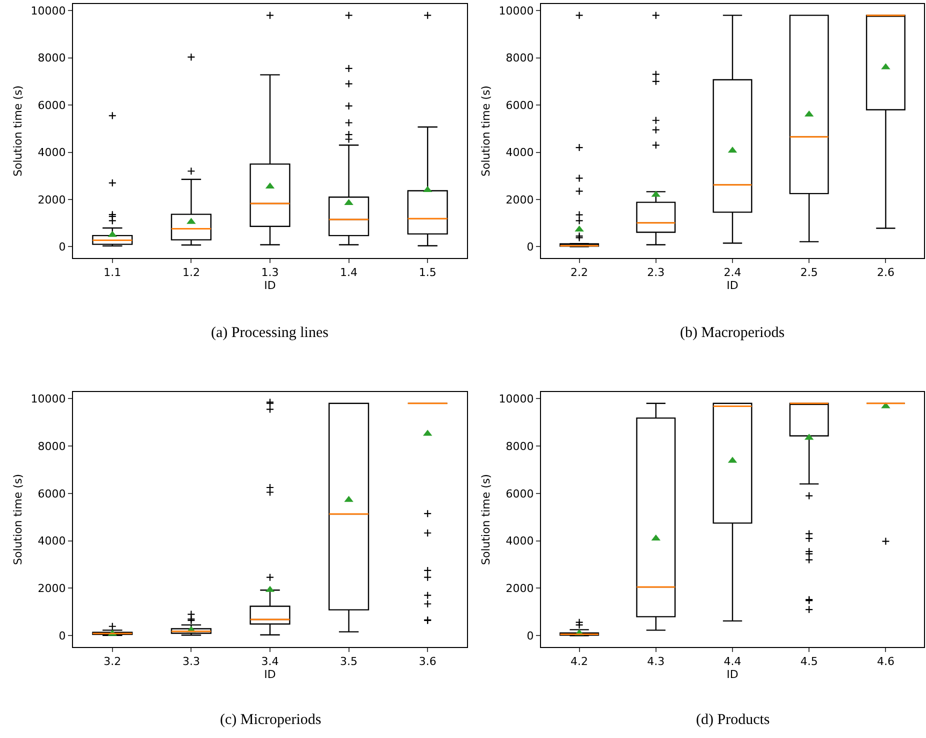 This screenshot has height=738, width=926. What do you see at coordinates (427, 273) in the screenshot?
I see `x-tick-label: 1.5` at bounding box center [427, 273].